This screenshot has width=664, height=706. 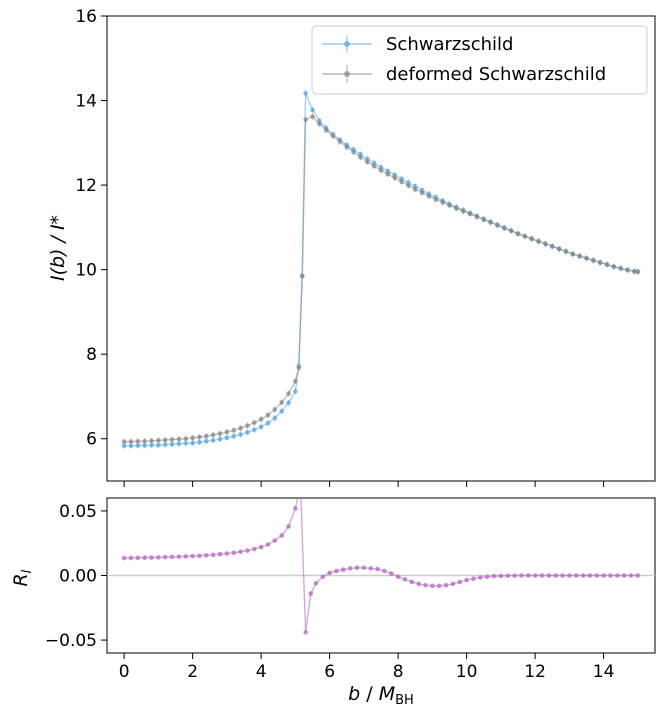 What do you see at coordinates (449, 44) in the screenshot?
I see `legend-label-schwarzschild: Schwarzschild` at bounding box center [449, 44].